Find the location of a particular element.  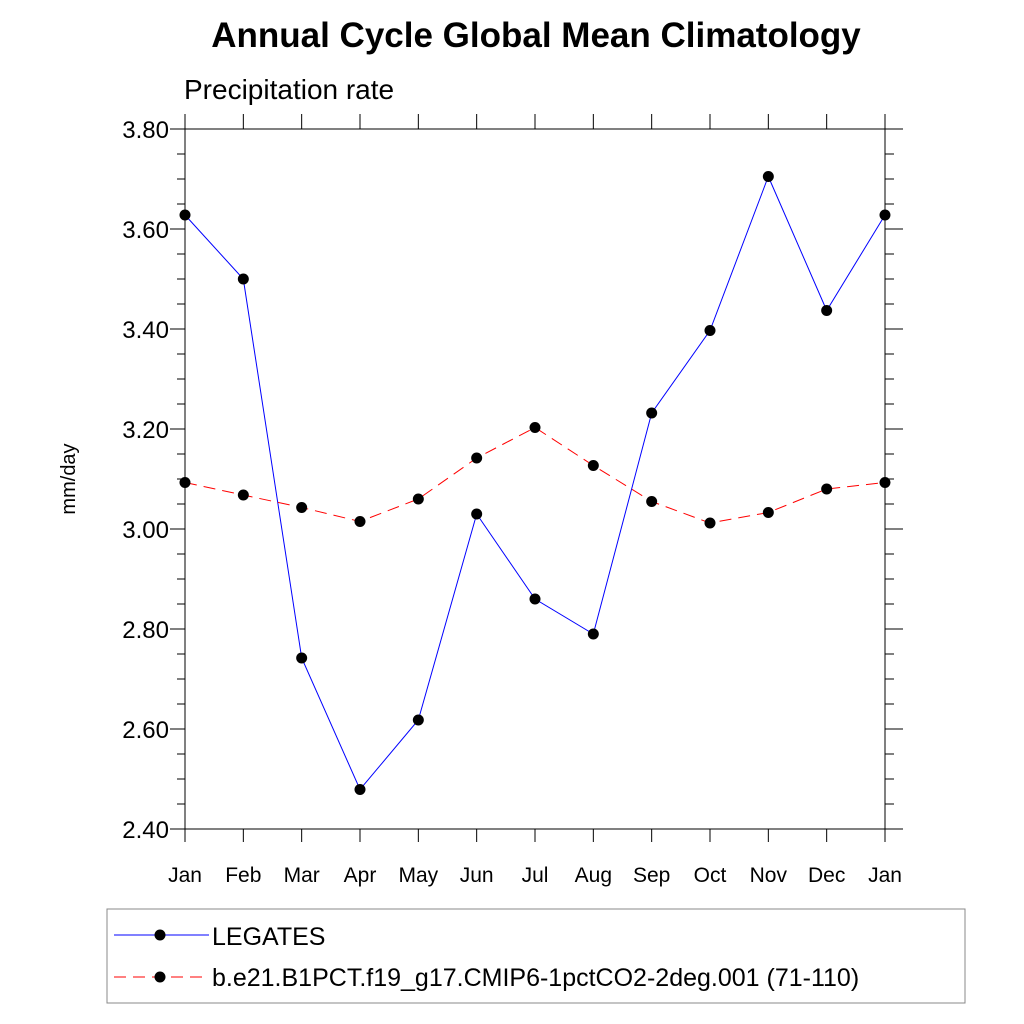

y-tick-label: 3.40 is located at coordinates (145, 330).